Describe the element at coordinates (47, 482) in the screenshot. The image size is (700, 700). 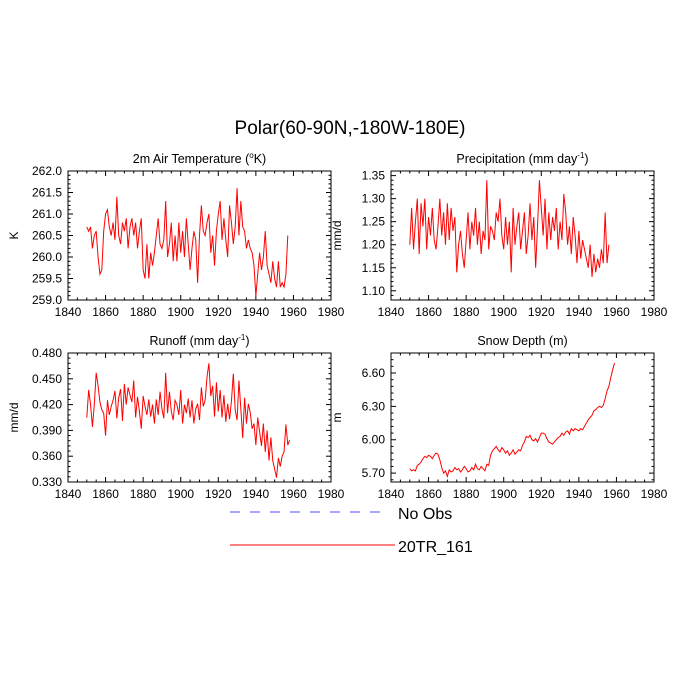
I see `y-tick-label: 0.330` at that location.